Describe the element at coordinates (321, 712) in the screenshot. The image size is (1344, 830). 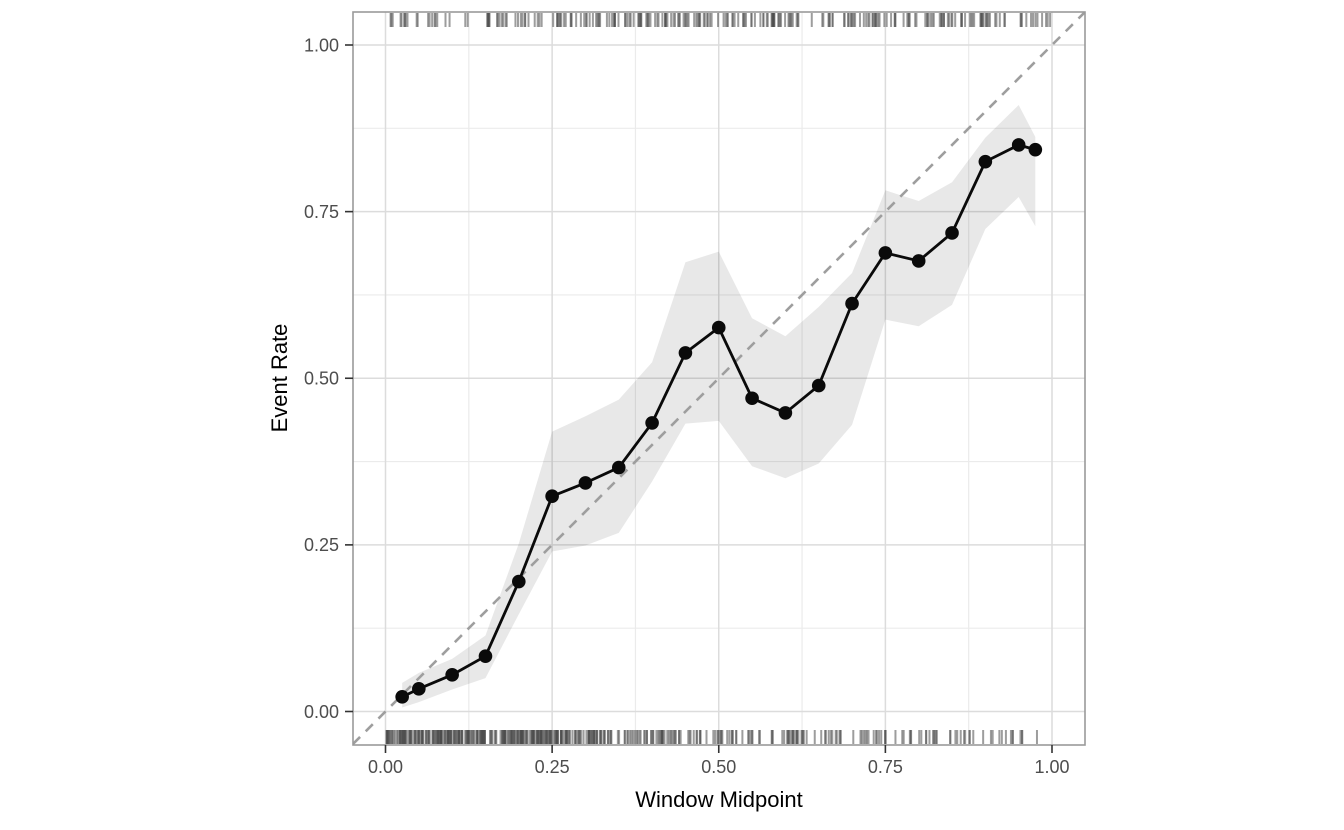
I see `y-tick-label: 0.00` at that location.